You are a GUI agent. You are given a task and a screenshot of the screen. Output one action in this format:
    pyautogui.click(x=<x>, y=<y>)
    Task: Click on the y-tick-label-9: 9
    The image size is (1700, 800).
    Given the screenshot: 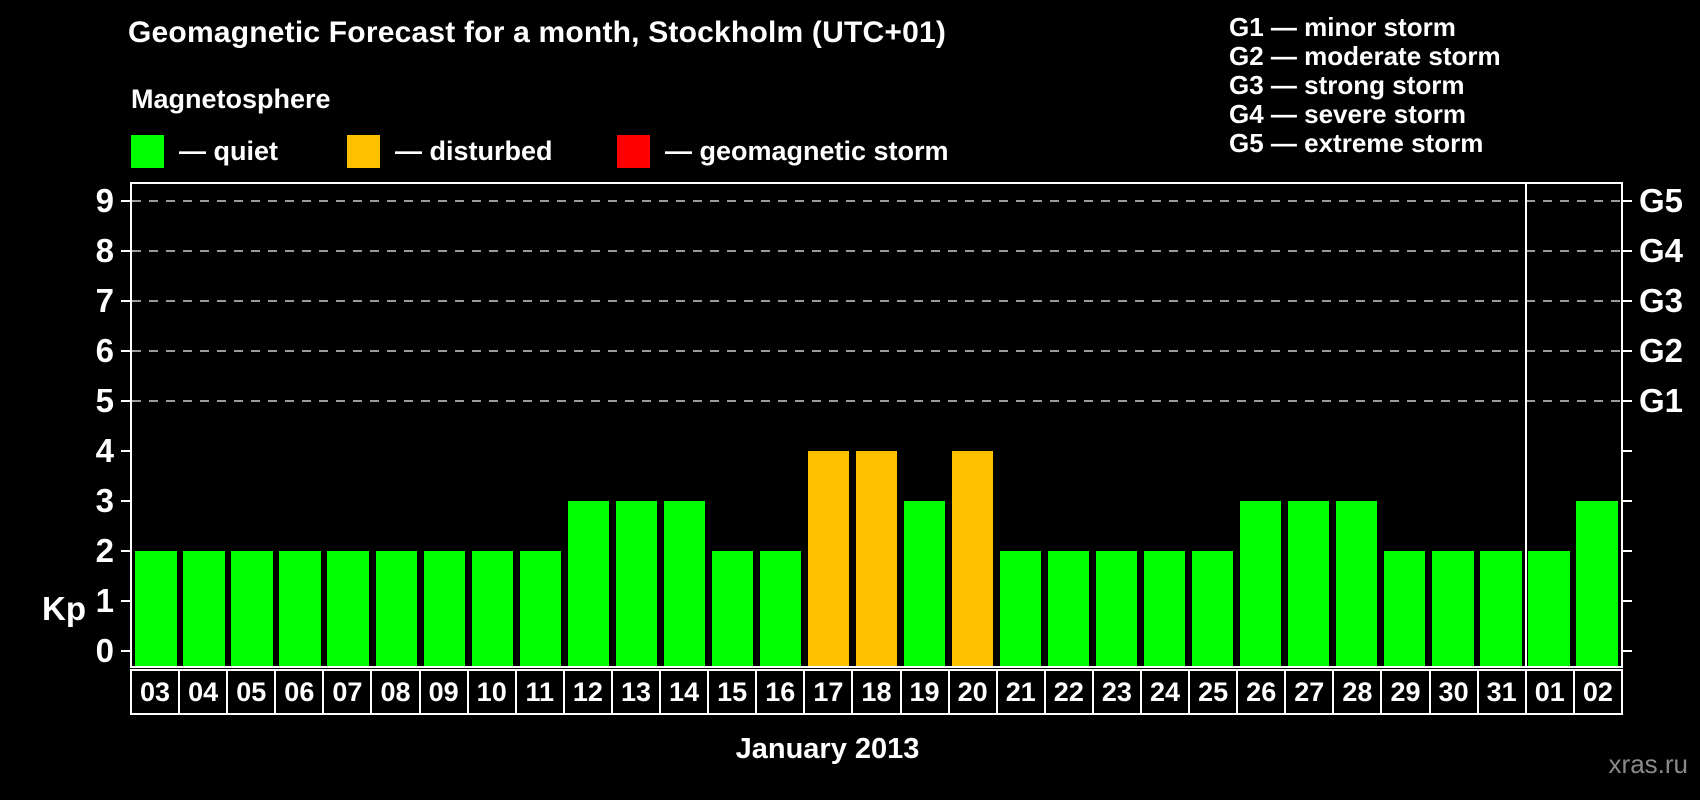 What is the action you would take?
    pyautogui.click(x=104, y=200)
    